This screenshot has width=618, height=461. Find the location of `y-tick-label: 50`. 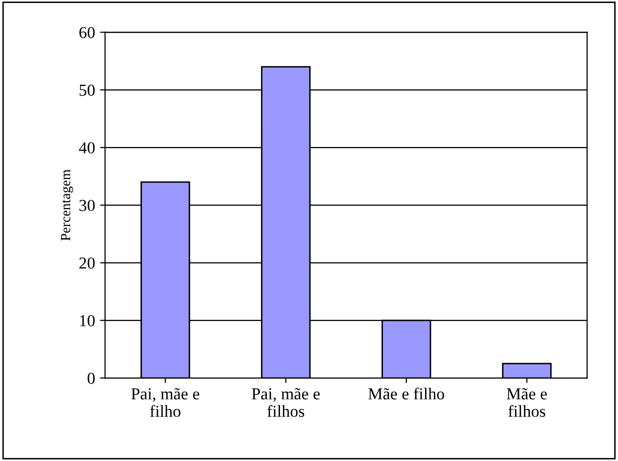

y-tick-label: 50 is located at coordinates (87, 90).